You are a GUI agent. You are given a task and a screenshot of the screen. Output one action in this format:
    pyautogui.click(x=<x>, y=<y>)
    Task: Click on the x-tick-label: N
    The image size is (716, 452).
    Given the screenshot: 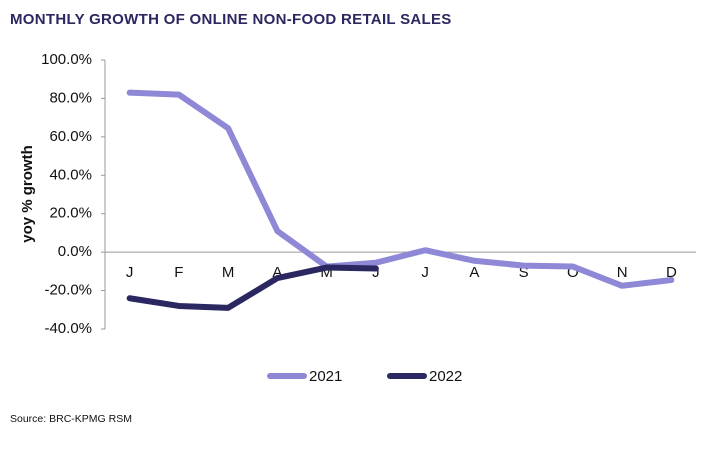 What is the action you would take?
    pyautogui.click(x=622, y=272)
    